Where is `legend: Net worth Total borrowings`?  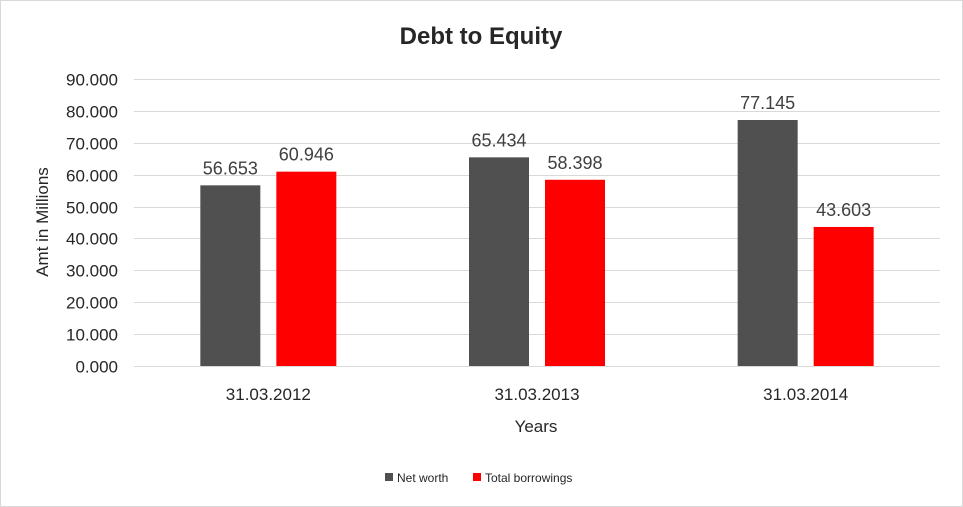 legend: Net worth Total borrowings is located at coordinates (478, 478).